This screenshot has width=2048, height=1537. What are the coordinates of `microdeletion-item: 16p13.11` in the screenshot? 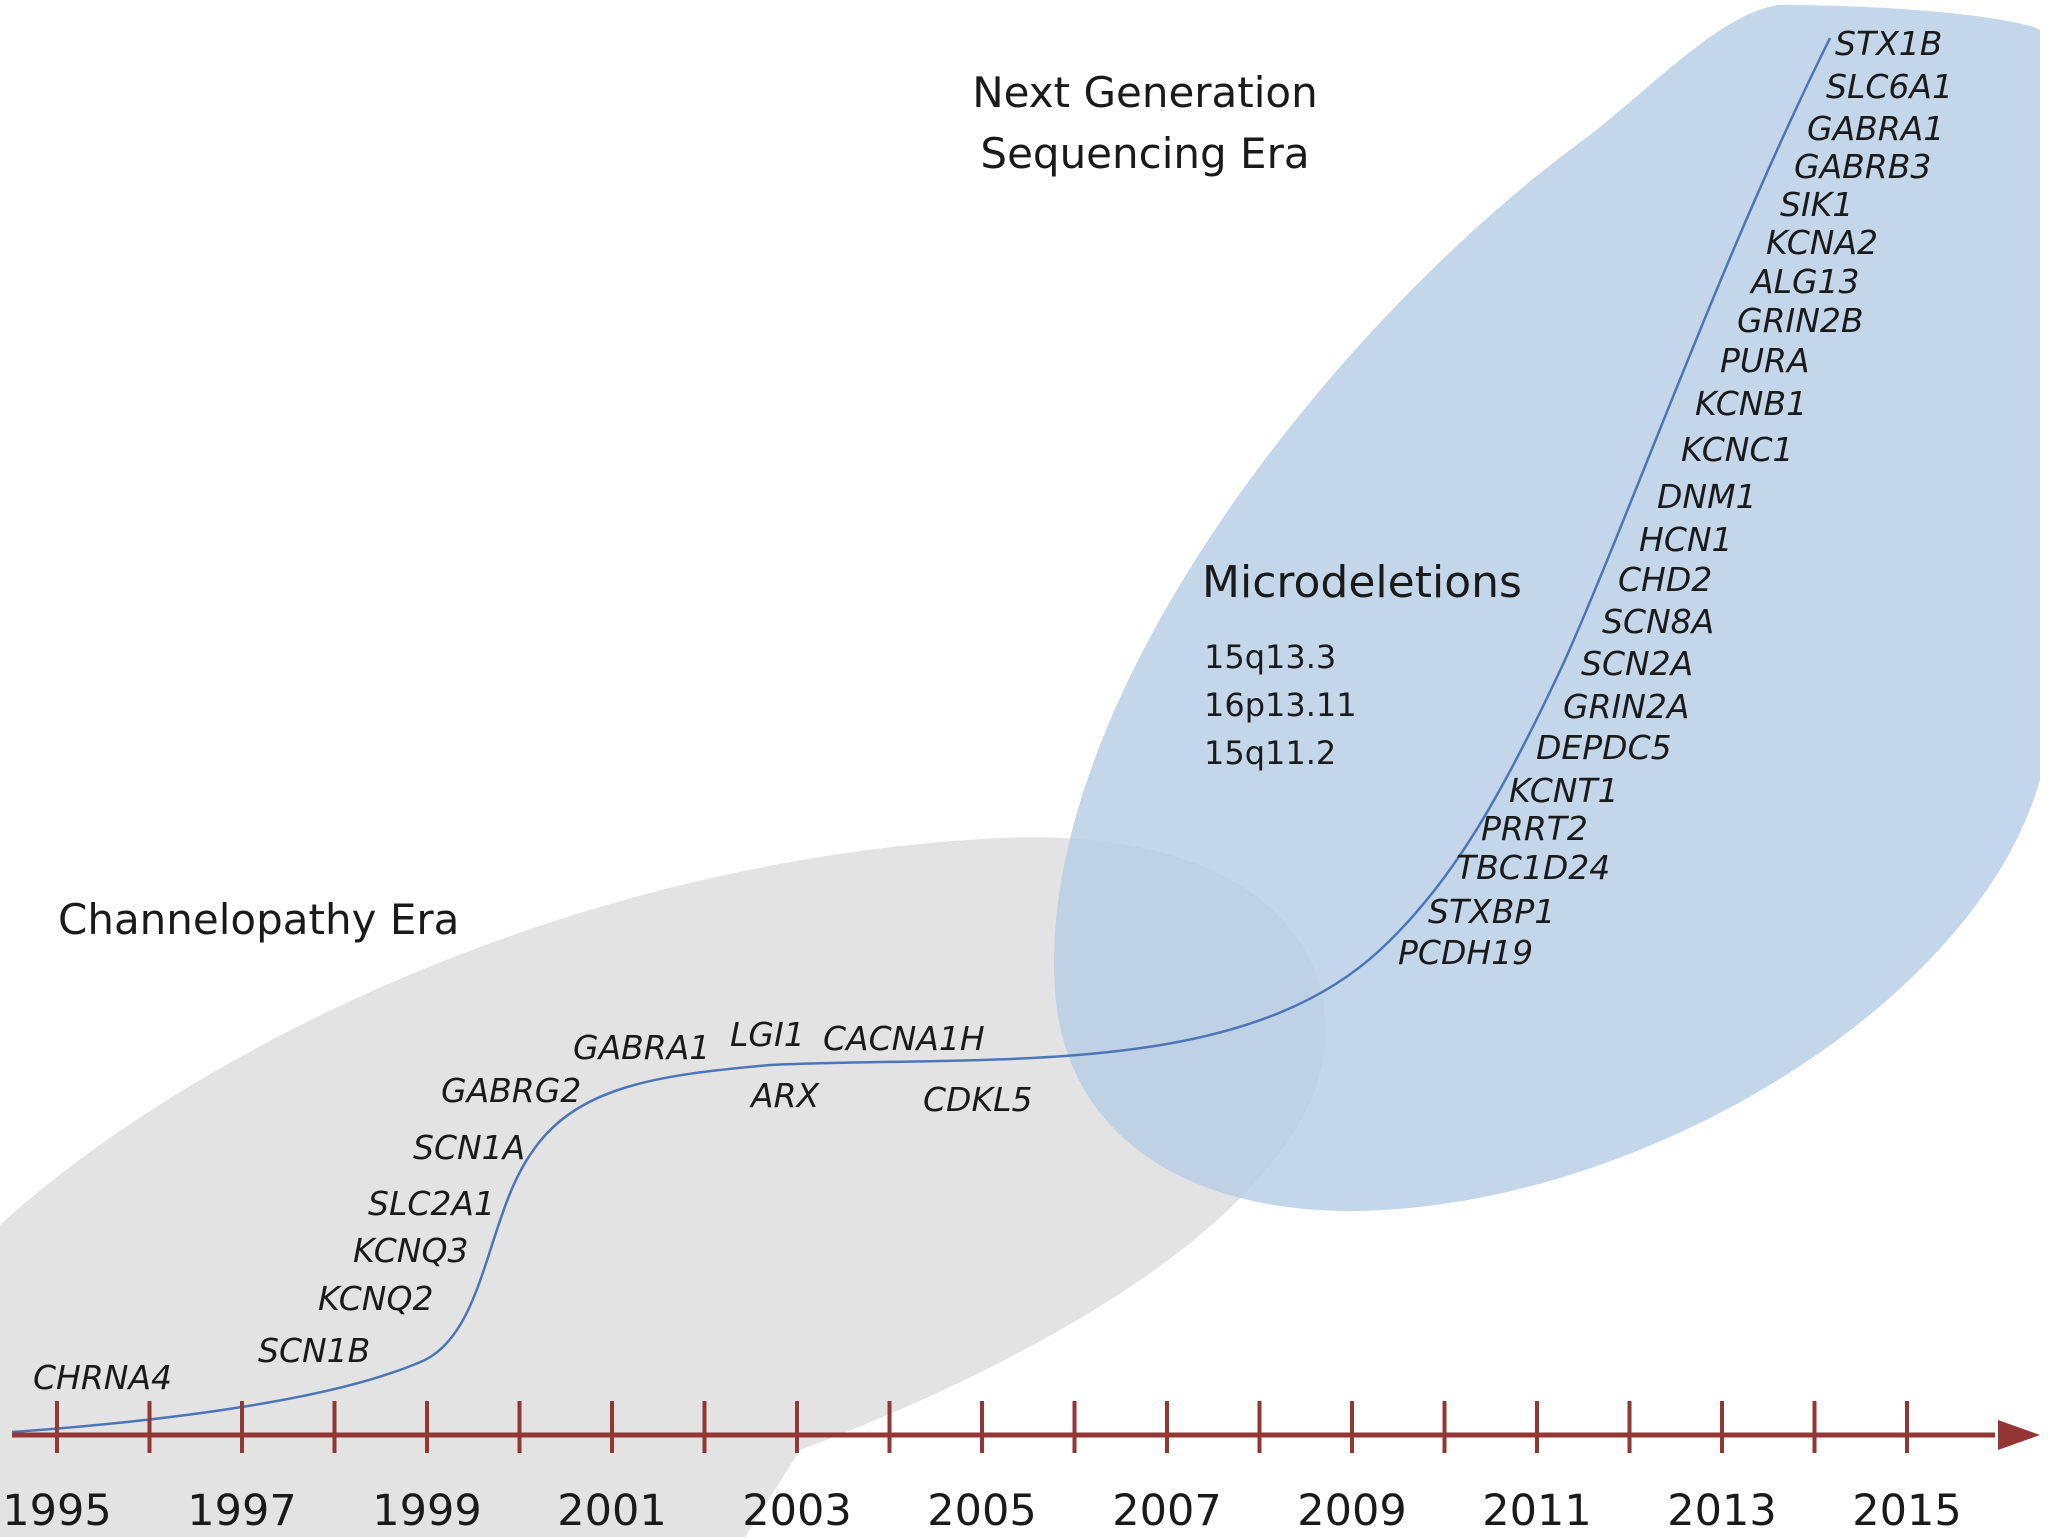 It's located at (1280, 705).